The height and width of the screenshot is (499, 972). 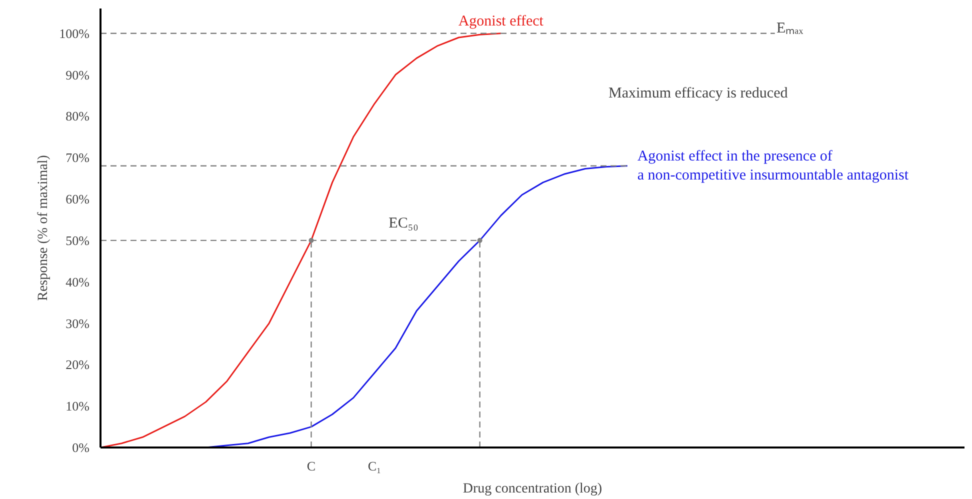 I want to click on x-axis-title: Drug concentration (log), so click(x=532, y=489).